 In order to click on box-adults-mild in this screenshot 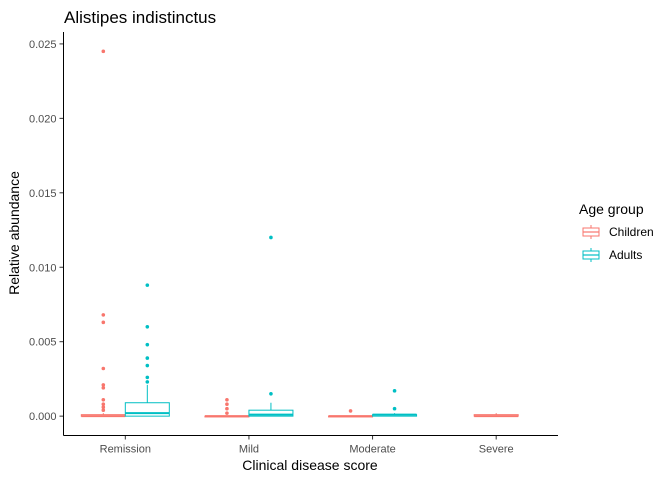, I will do `click(271, 326)`.